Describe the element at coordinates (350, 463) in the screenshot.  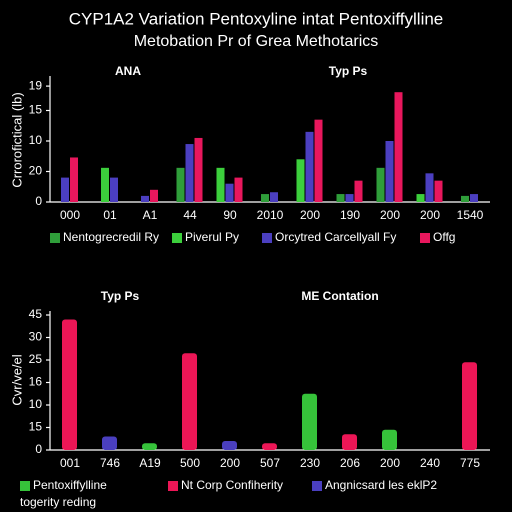
I see `x-tick-label: 206` at that location.